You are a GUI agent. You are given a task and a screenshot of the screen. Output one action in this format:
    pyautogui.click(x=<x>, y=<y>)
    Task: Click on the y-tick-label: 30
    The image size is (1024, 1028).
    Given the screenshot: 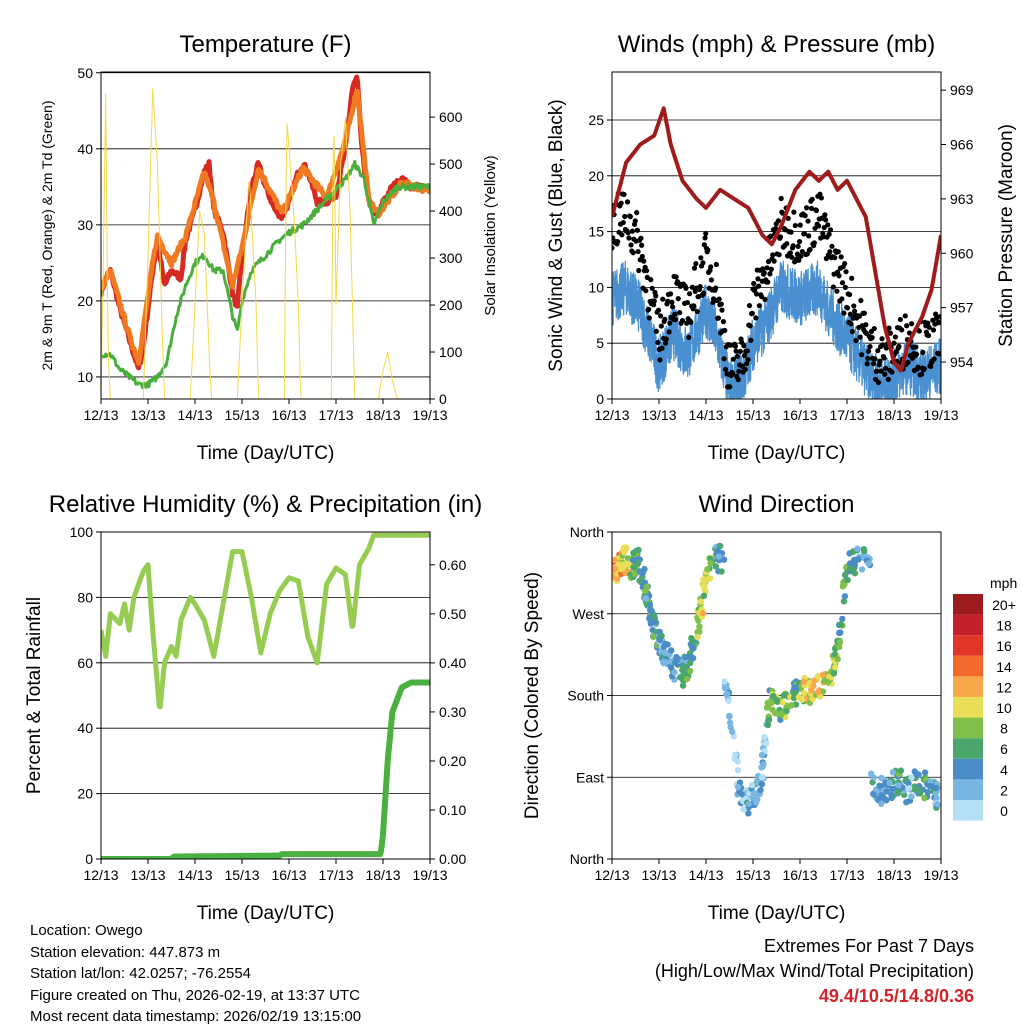 What is the action you would take?
    pyautogui.click(x=85, y=225)
    